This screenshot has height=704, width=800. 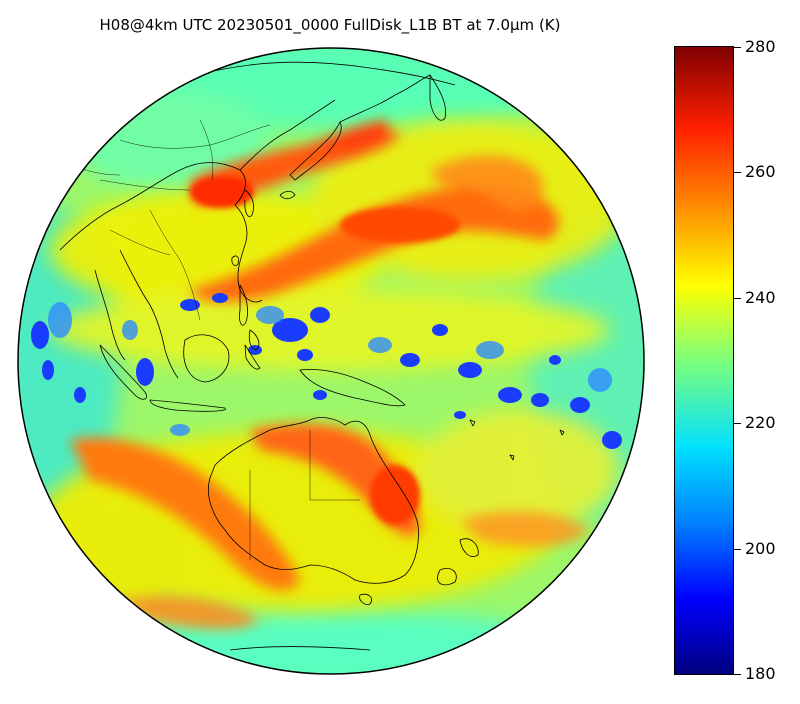 I want to click on dry-band-ne-arc, so click(x=487, y=183).